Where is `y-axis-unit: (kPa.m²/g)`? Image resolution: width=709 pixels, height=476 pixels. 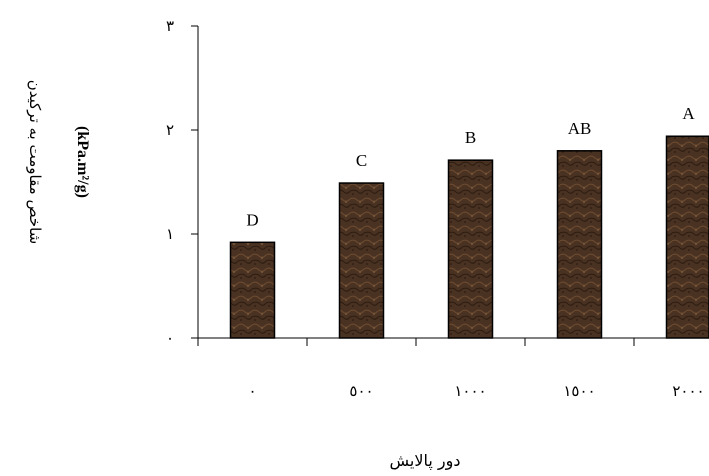 y-axis-unit: (kPa.m²/g) is located at coordinates (82, 162).